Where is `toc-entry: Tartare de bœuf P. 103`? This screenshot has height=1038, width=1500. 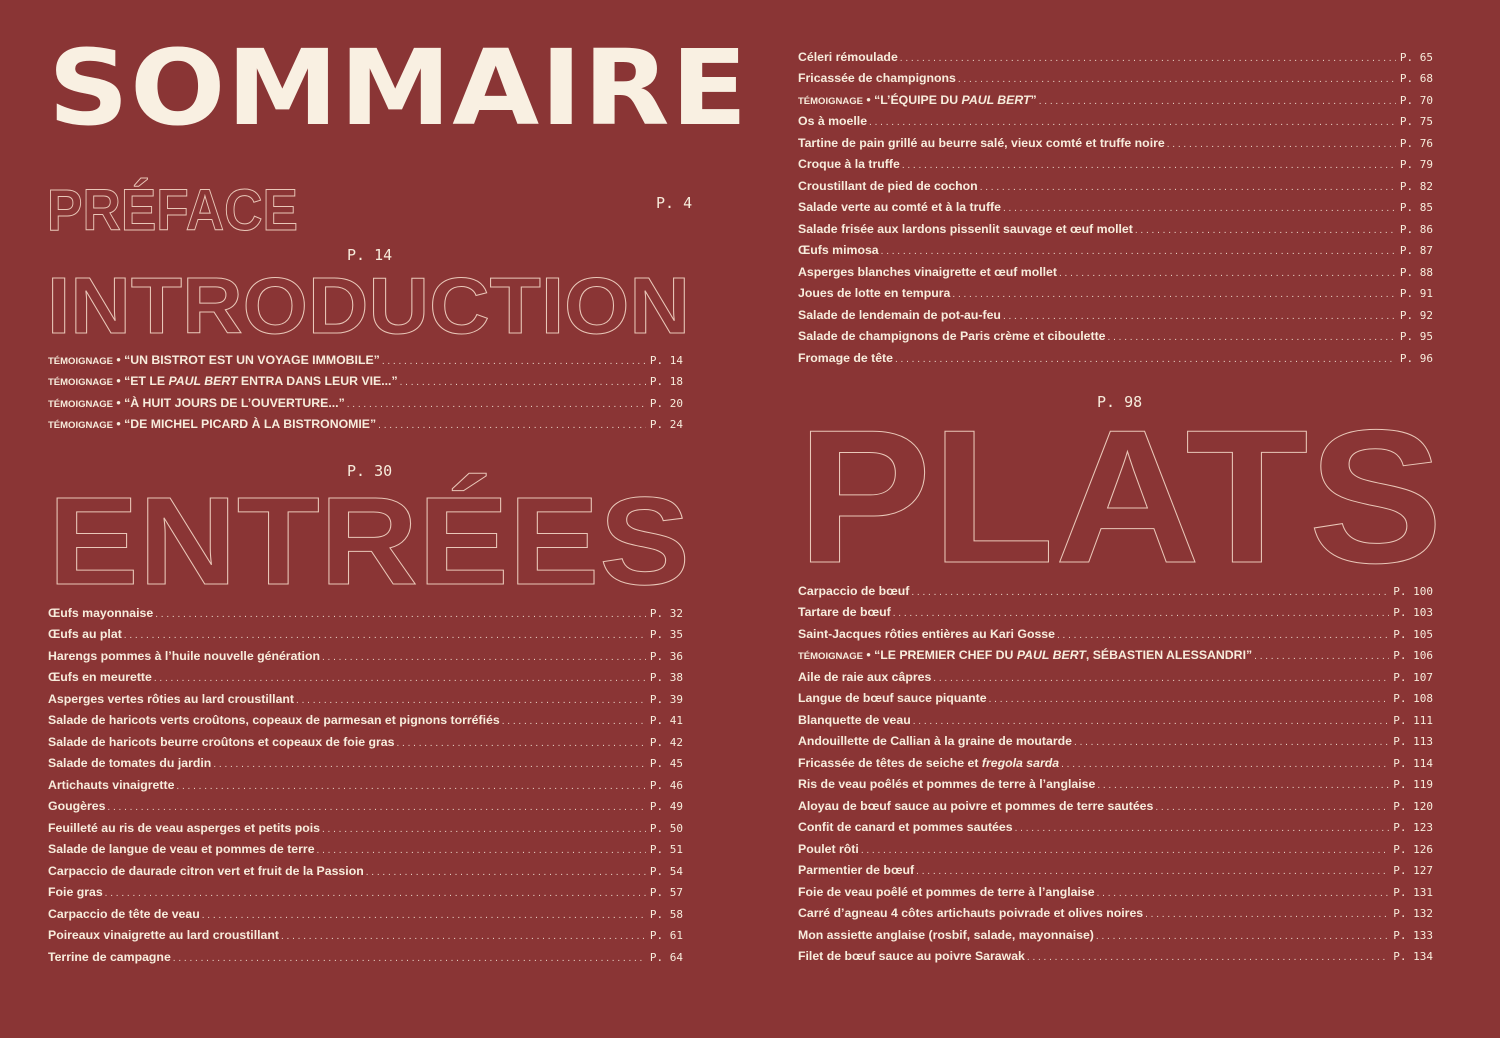 toc-entry: Tartare de bœuf P. 103 is located at coordinates (1115, 615).